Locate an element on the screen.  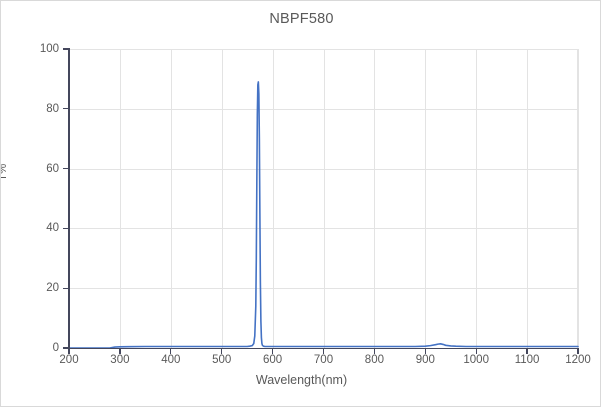
y-axis-label: T% is located at coordinates (4, 172).